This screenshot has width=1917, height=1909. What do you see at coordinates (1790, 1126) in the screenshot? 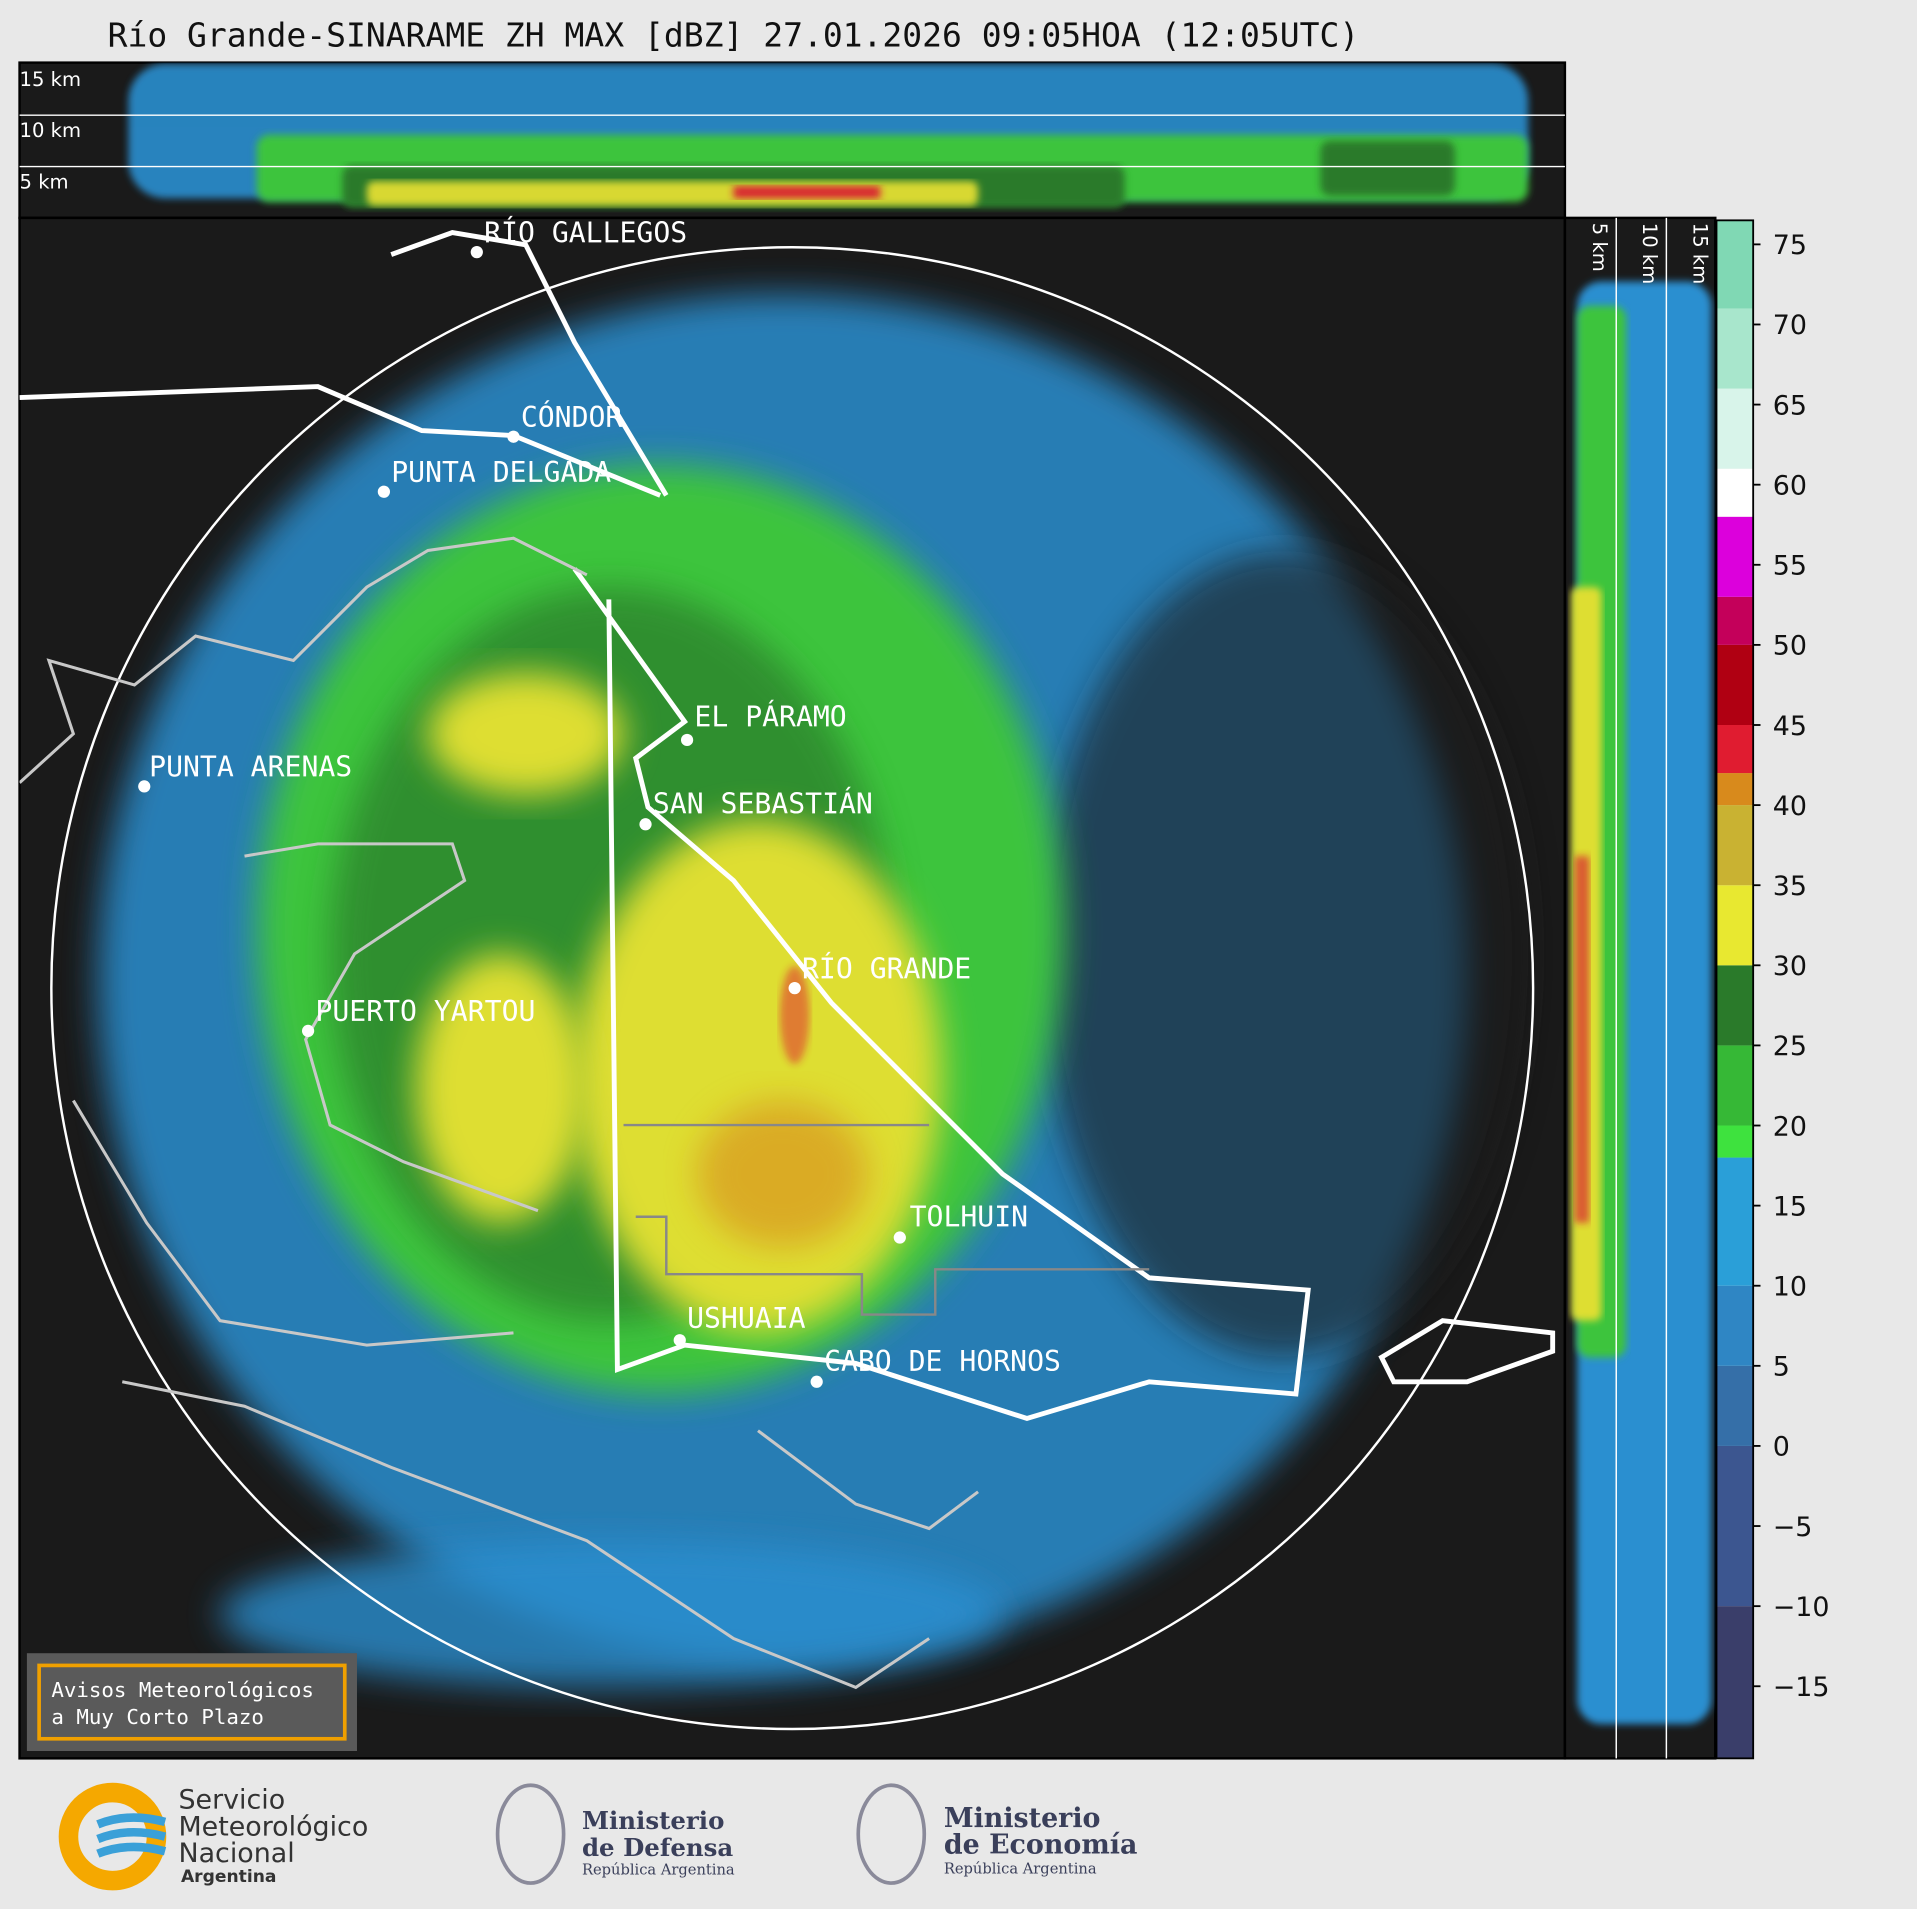
I see `colorbar-tick-label: 20` at bounding box center [1790, 1126].